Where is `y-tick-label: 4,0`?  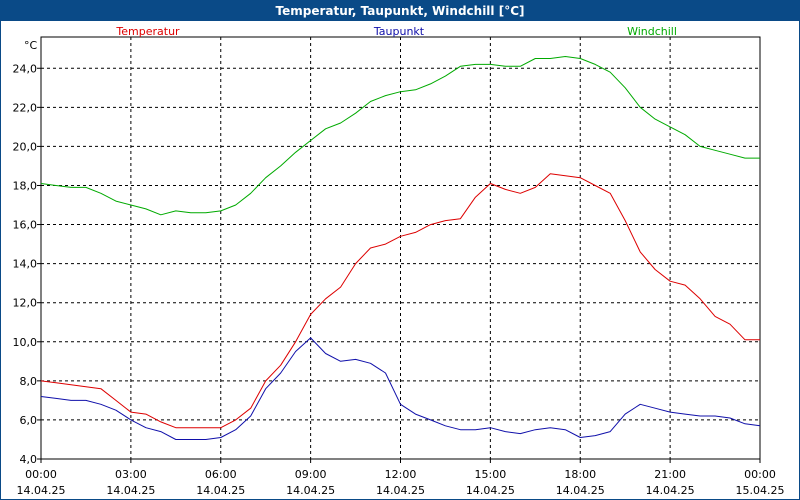 y-tick-label: 4,0 is located at coordinates (29, 459).